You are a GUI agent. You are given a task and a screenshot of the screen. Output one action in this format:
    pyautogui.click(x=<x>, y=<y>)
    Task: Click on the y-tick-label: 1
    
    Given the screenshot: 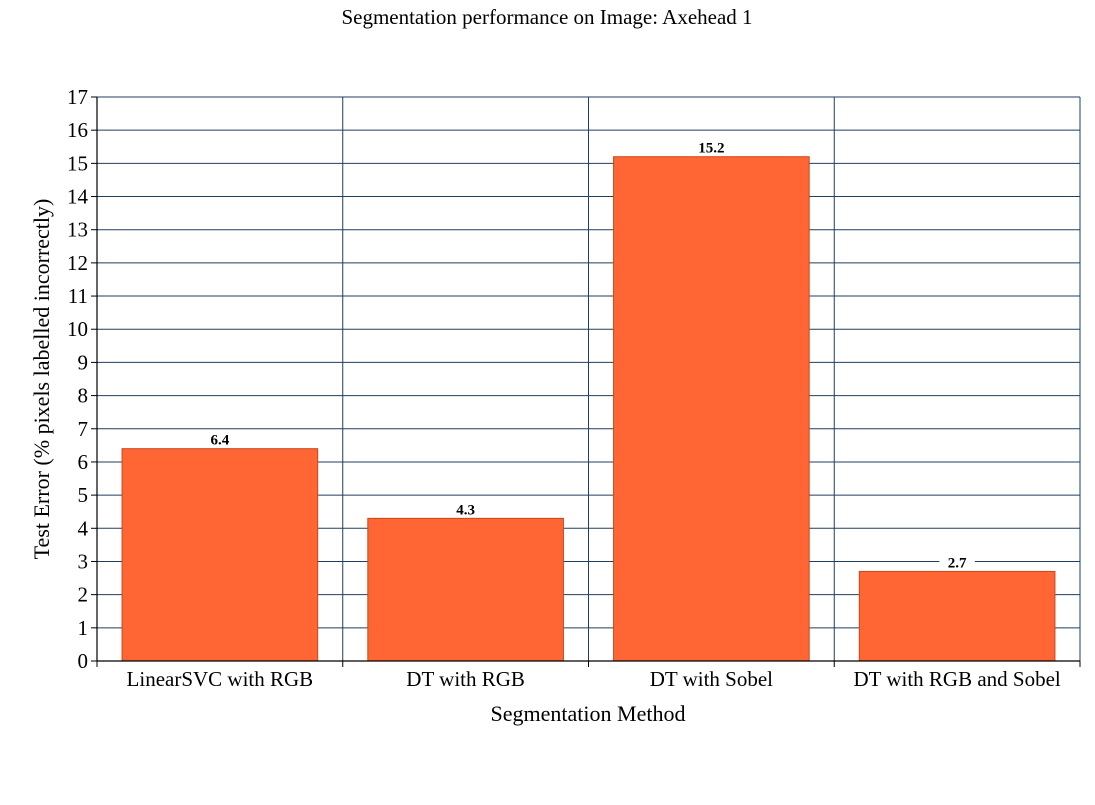 What is the action you would take?
    pyautogui.click(x=83, y=628)
    